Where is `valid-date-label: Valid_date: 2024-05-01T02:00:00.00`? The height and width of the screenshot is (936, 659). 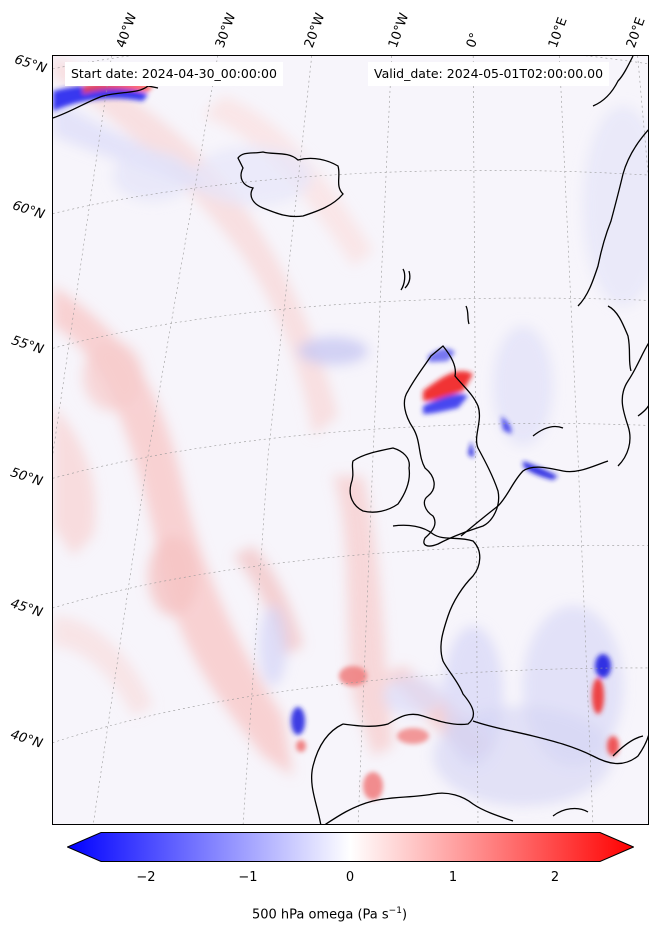 valid-date-label: Valid_date: 2024-05-01T02:00:00.00 is located at coordinates (489, 74).